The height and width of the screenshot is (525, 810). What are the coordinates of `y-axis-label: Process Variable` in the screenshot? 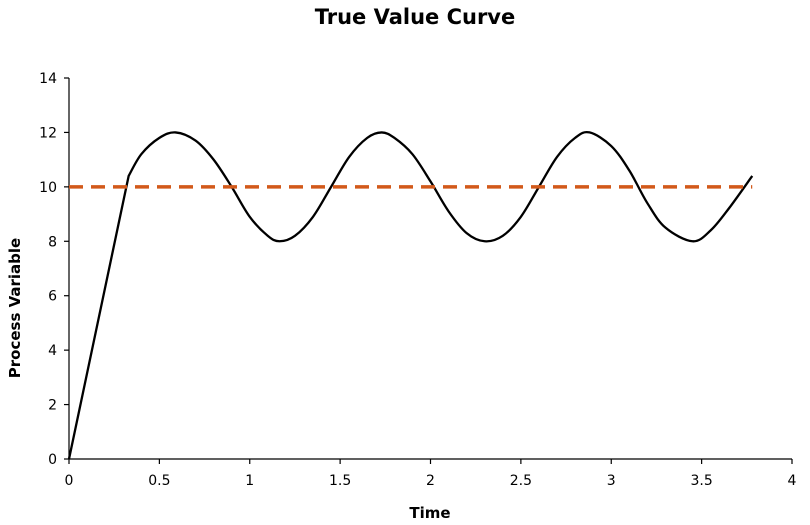 It's located at (15, 308).